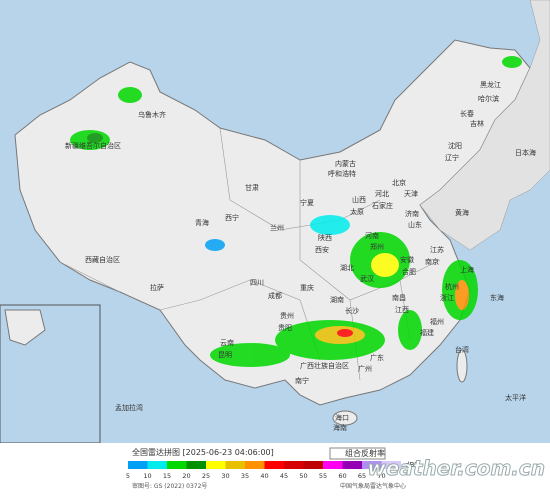  I want to click on scale-label: 5, so click(128, 476).